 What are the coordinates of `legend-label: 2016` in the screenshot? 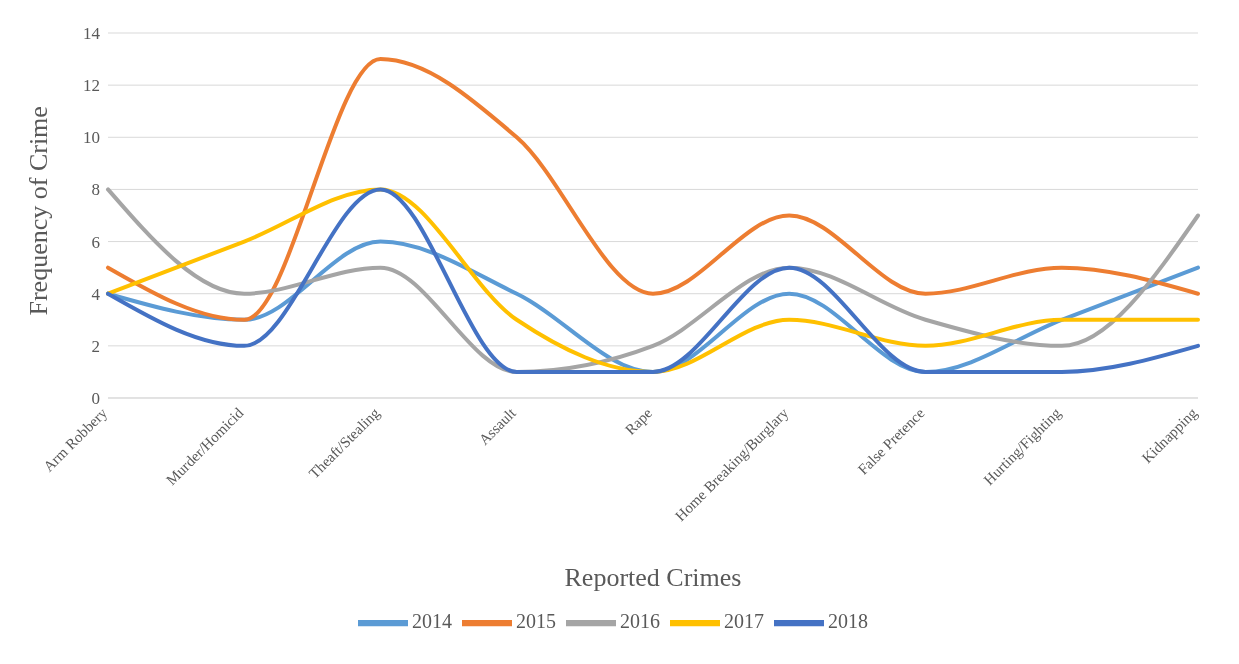 It's located at (640, 620).